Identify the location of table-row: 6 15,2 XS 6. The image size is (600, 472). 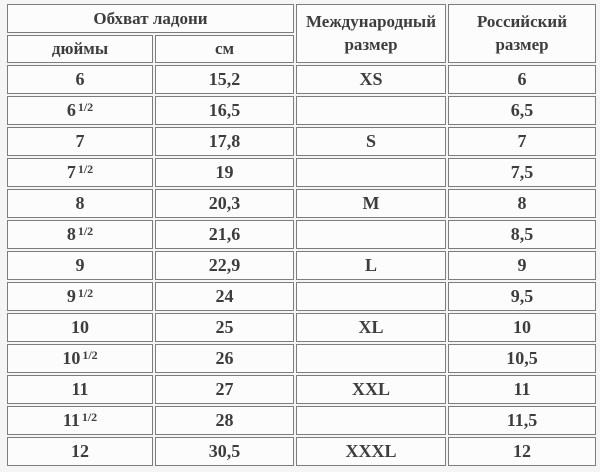
(301, 79).